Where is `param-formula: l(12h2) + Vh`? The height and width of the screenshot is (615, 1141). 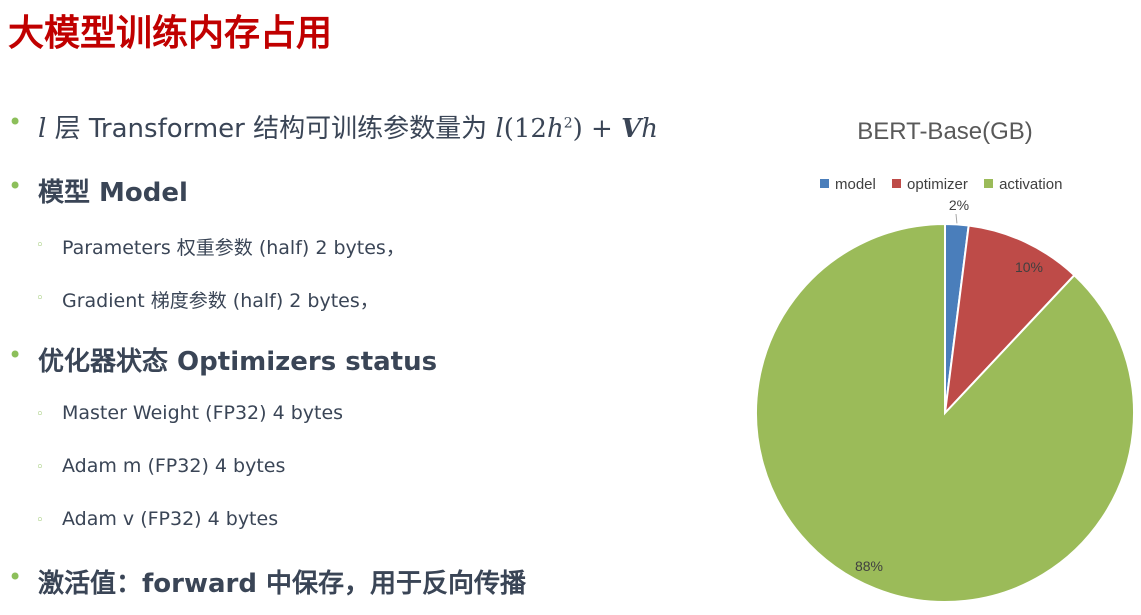
param-formula: l(12h2) + Vh is located at coordinates (576, 129).